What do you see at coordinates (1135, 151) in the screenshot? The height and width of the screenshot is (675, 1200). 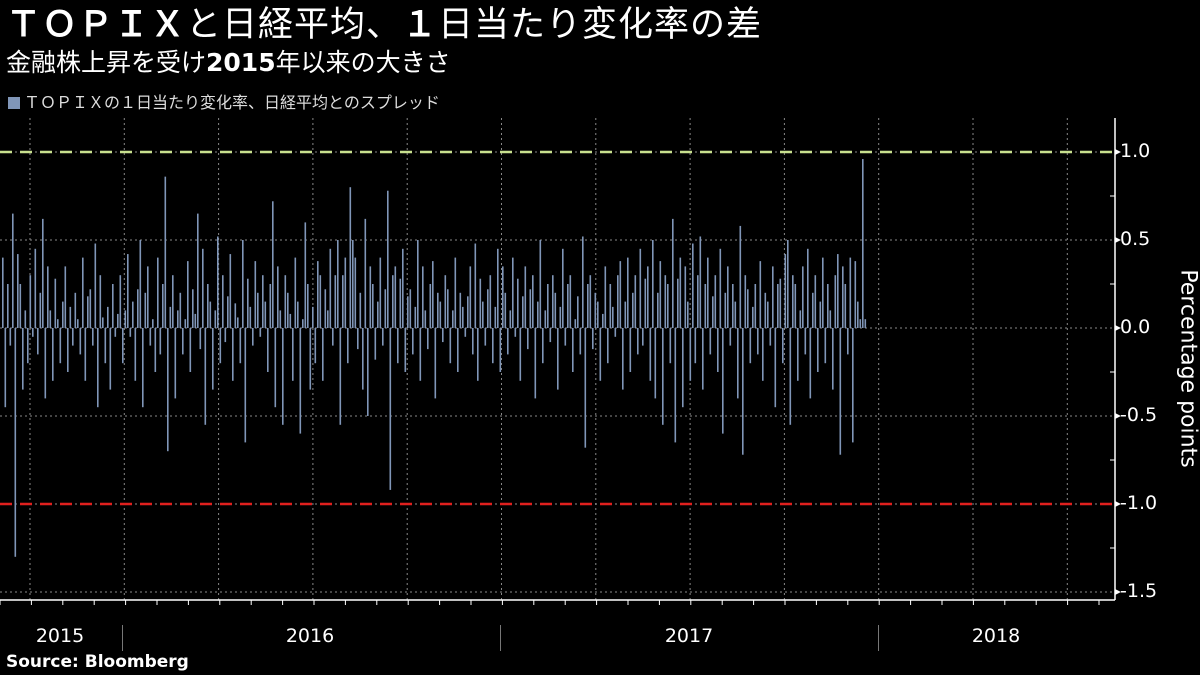 I see `y-tick-label: 1.0` at bounding box center [1135, 151].